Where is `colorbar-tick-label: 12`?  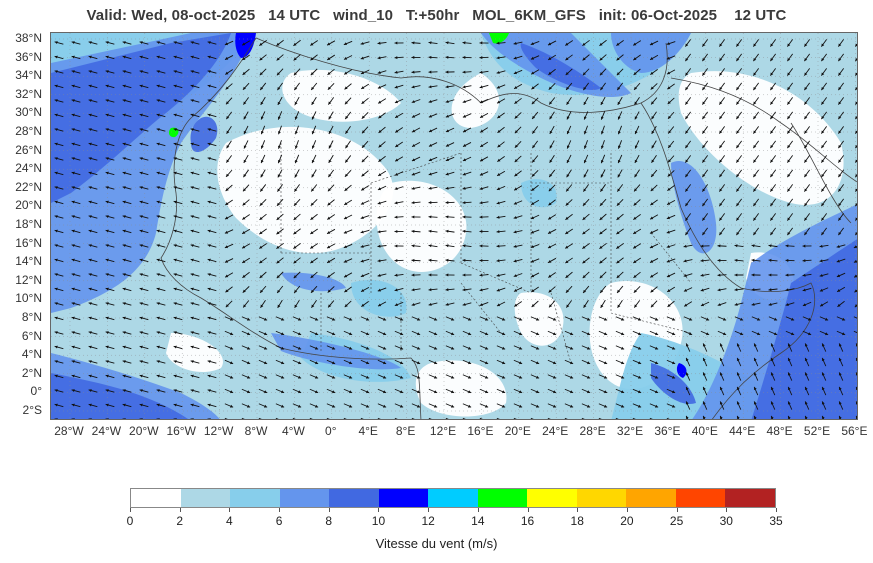 colorbar-tick-label: 12 is located at coordinates (428, 521).